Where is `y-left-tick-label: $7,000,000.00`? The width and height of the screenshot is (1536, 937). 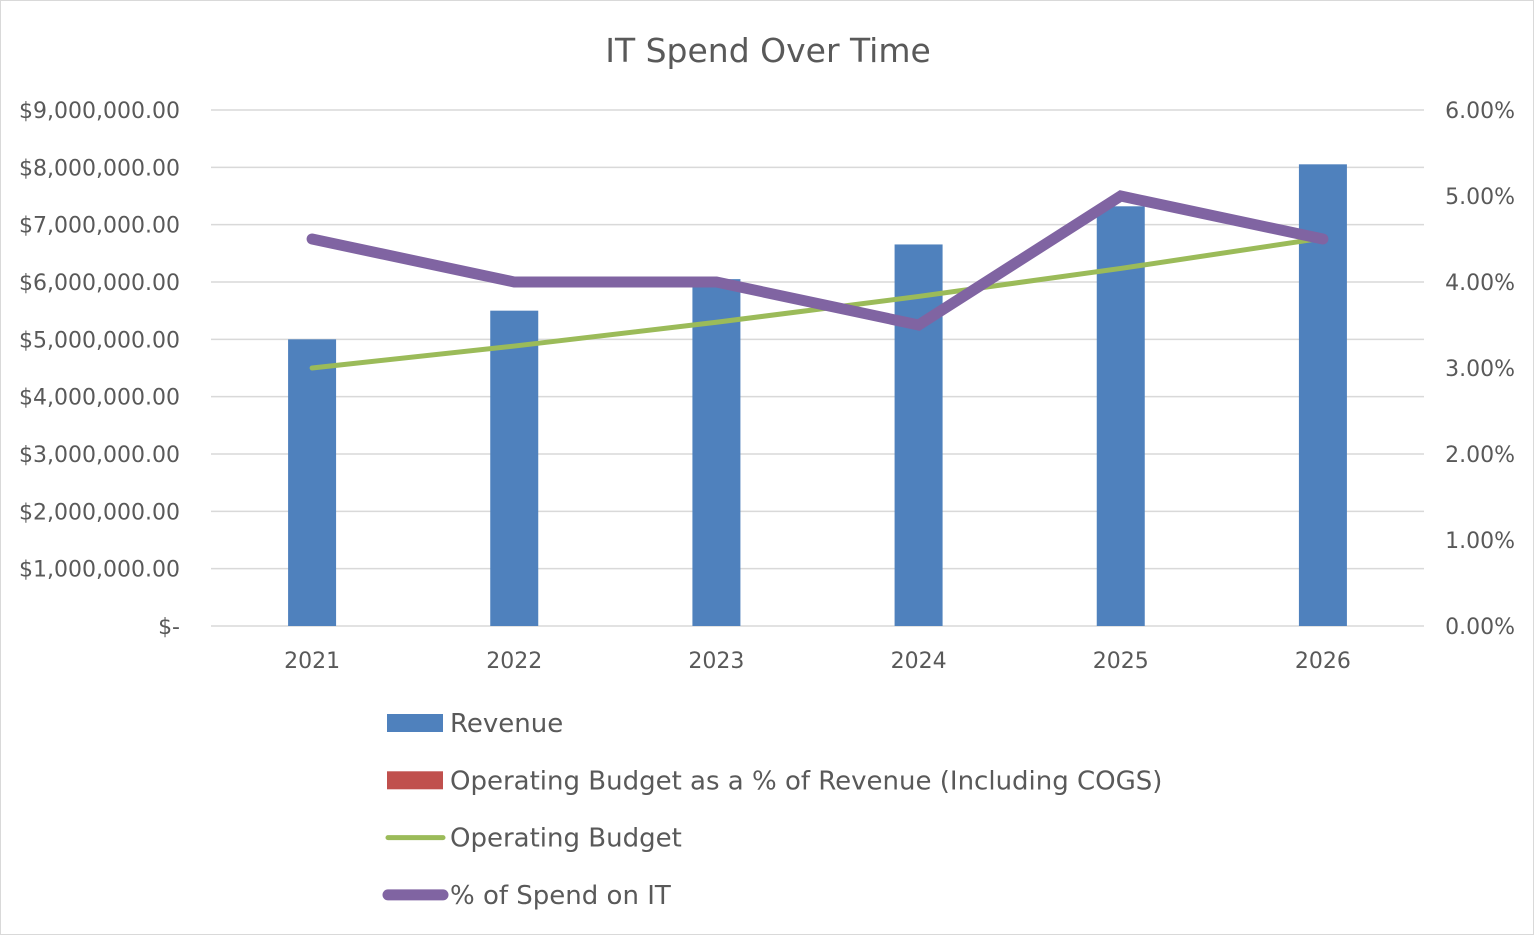
y-left-tick-label: $7,000,000.00 is located at coordinates (99, 226).